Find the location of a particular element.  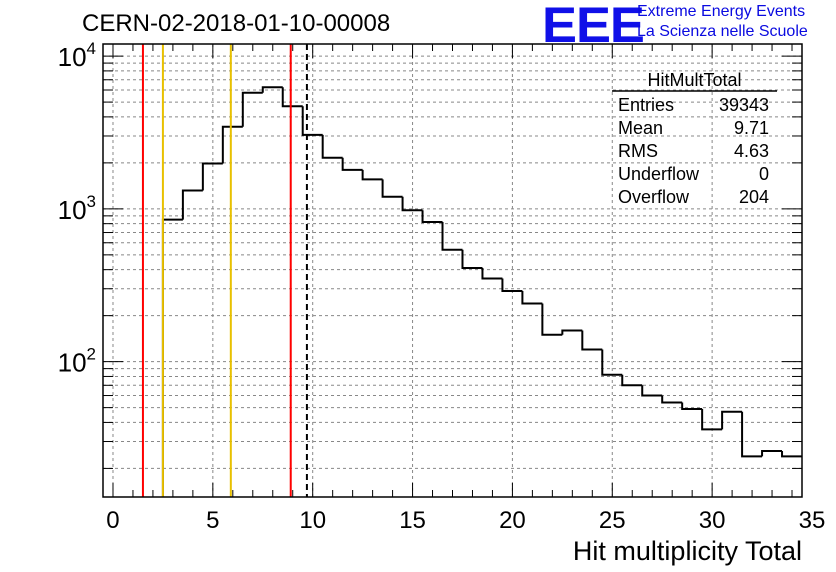

x-axis-label: Hit multiplicity Total is located at coordinates (687, 551).